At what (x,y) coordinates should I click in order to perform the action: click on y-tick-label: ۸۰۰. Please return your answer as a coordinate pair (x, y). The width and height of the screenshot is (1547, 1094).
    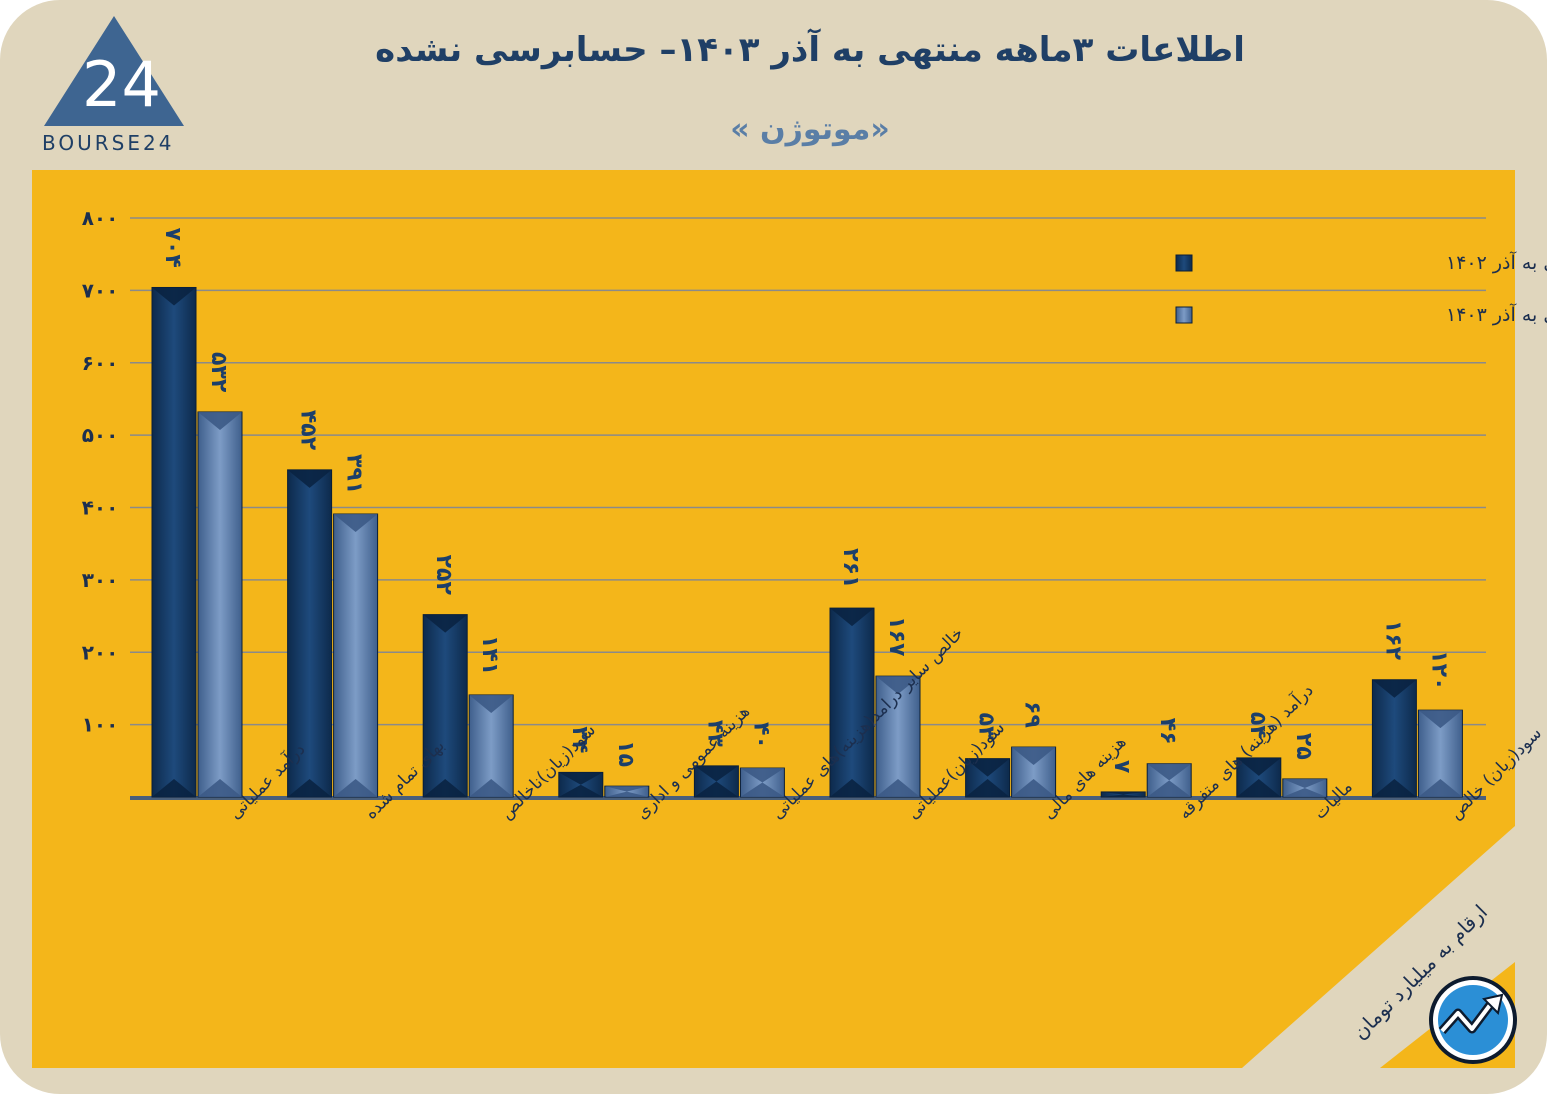
    Looking at the image, I should click on (100, 218).